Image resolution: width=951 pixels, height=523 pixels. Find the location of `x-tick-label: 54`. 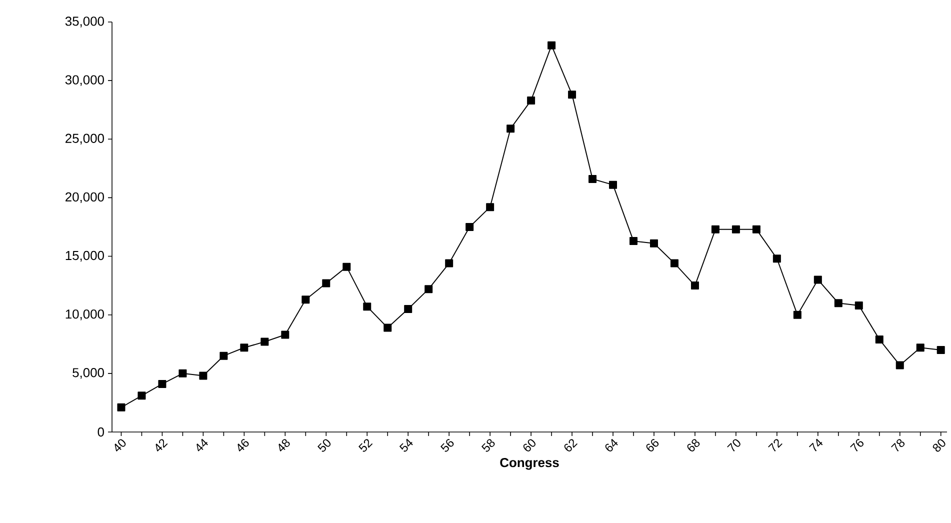

x-tick-label: 54 is located at coordinates (406, 445).